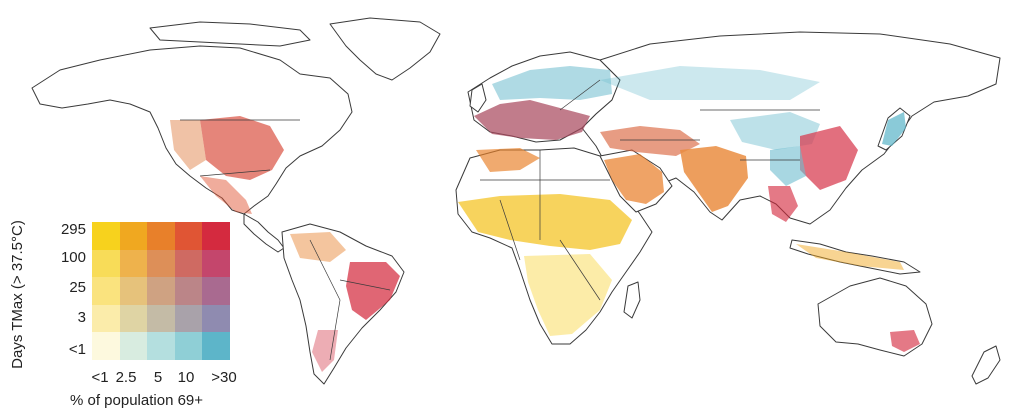  I want to click on patch-mexico, so click(226, 195).